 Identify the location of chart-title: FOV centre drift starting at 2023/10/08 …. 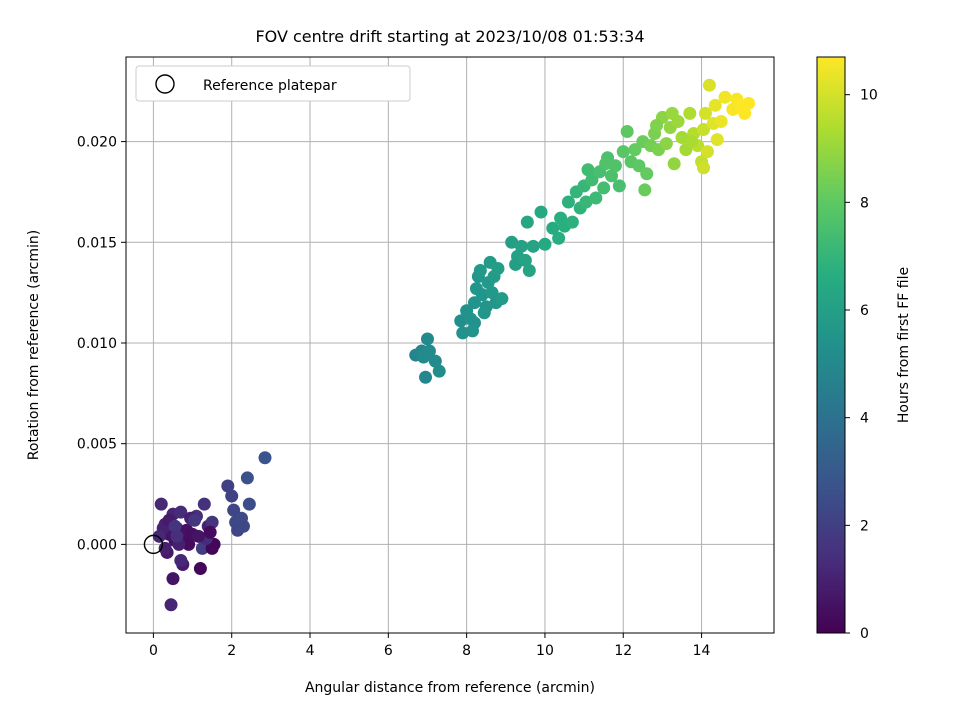
(449, 36).